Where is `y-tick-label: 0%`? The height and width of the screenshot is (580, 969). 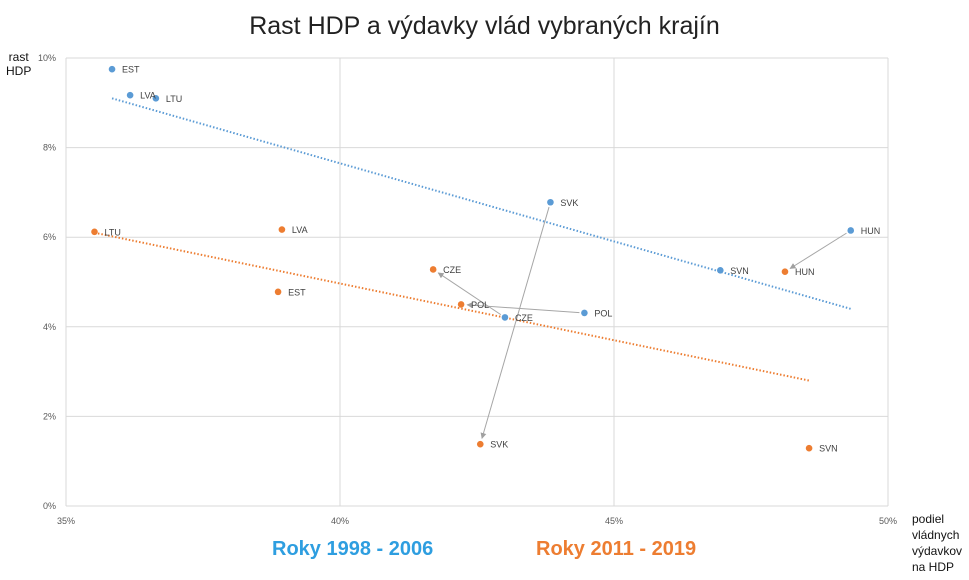
y-tick-label: 0% is located at coordinates (49, 506).